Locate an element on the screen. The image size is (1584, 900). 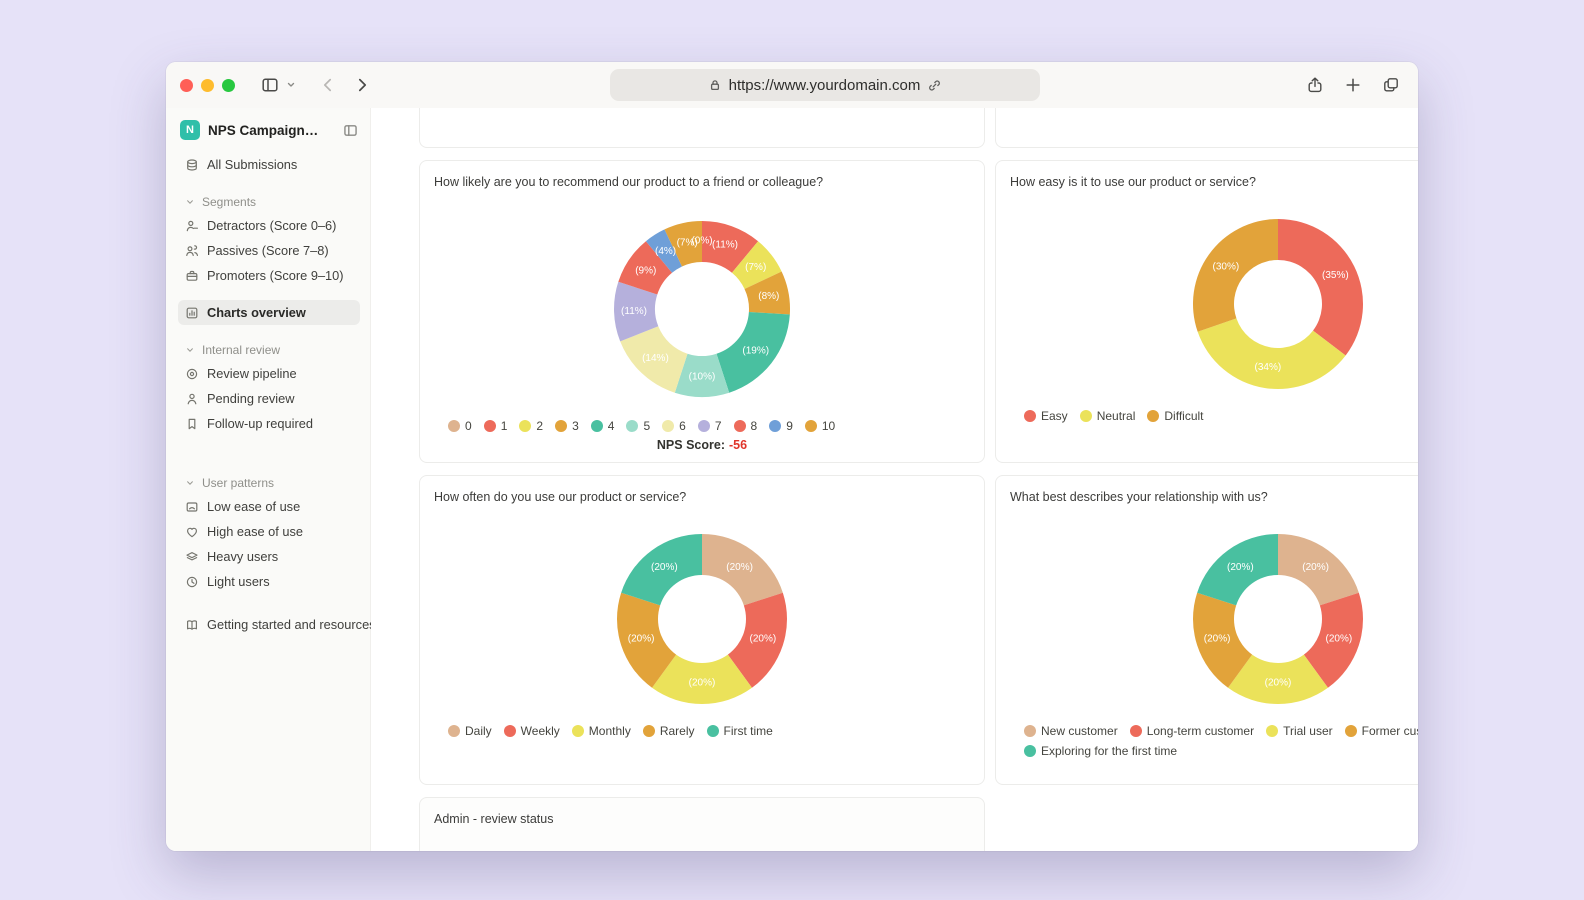
share-icon is located at coordinates (1315, 85).